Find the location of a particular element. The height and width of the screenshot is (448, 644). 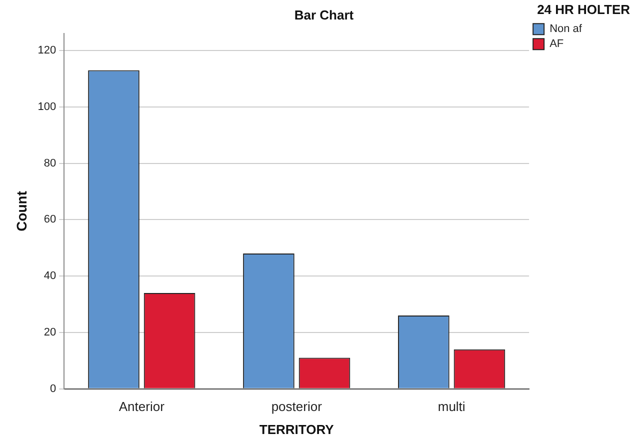

legend-label: Non af is located at coordinates (566, 29).